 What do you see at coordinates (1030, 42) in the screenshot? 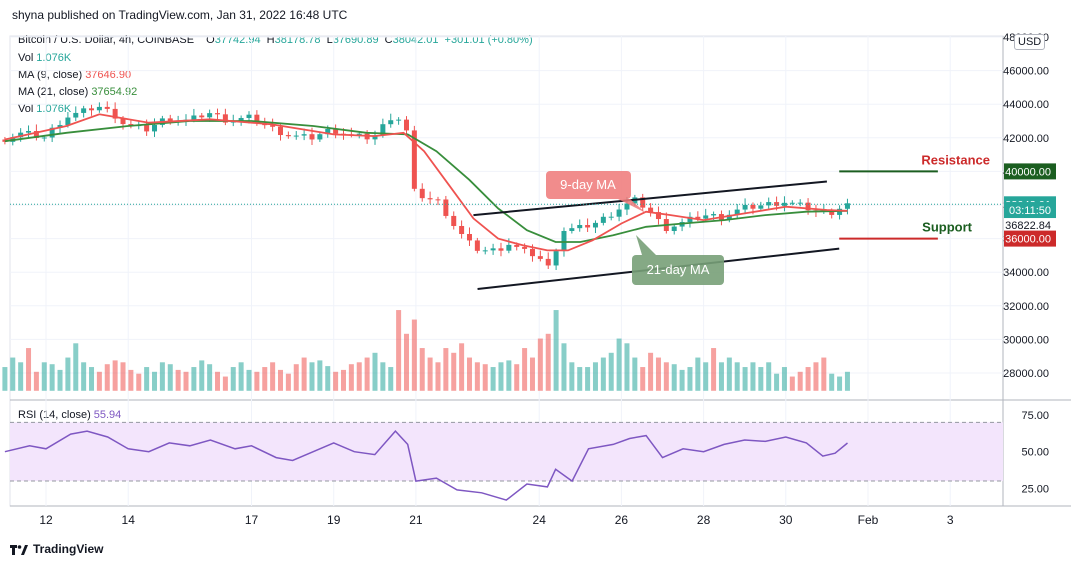
I see `currency-badge: USD` at bounding box center [1030, 42].